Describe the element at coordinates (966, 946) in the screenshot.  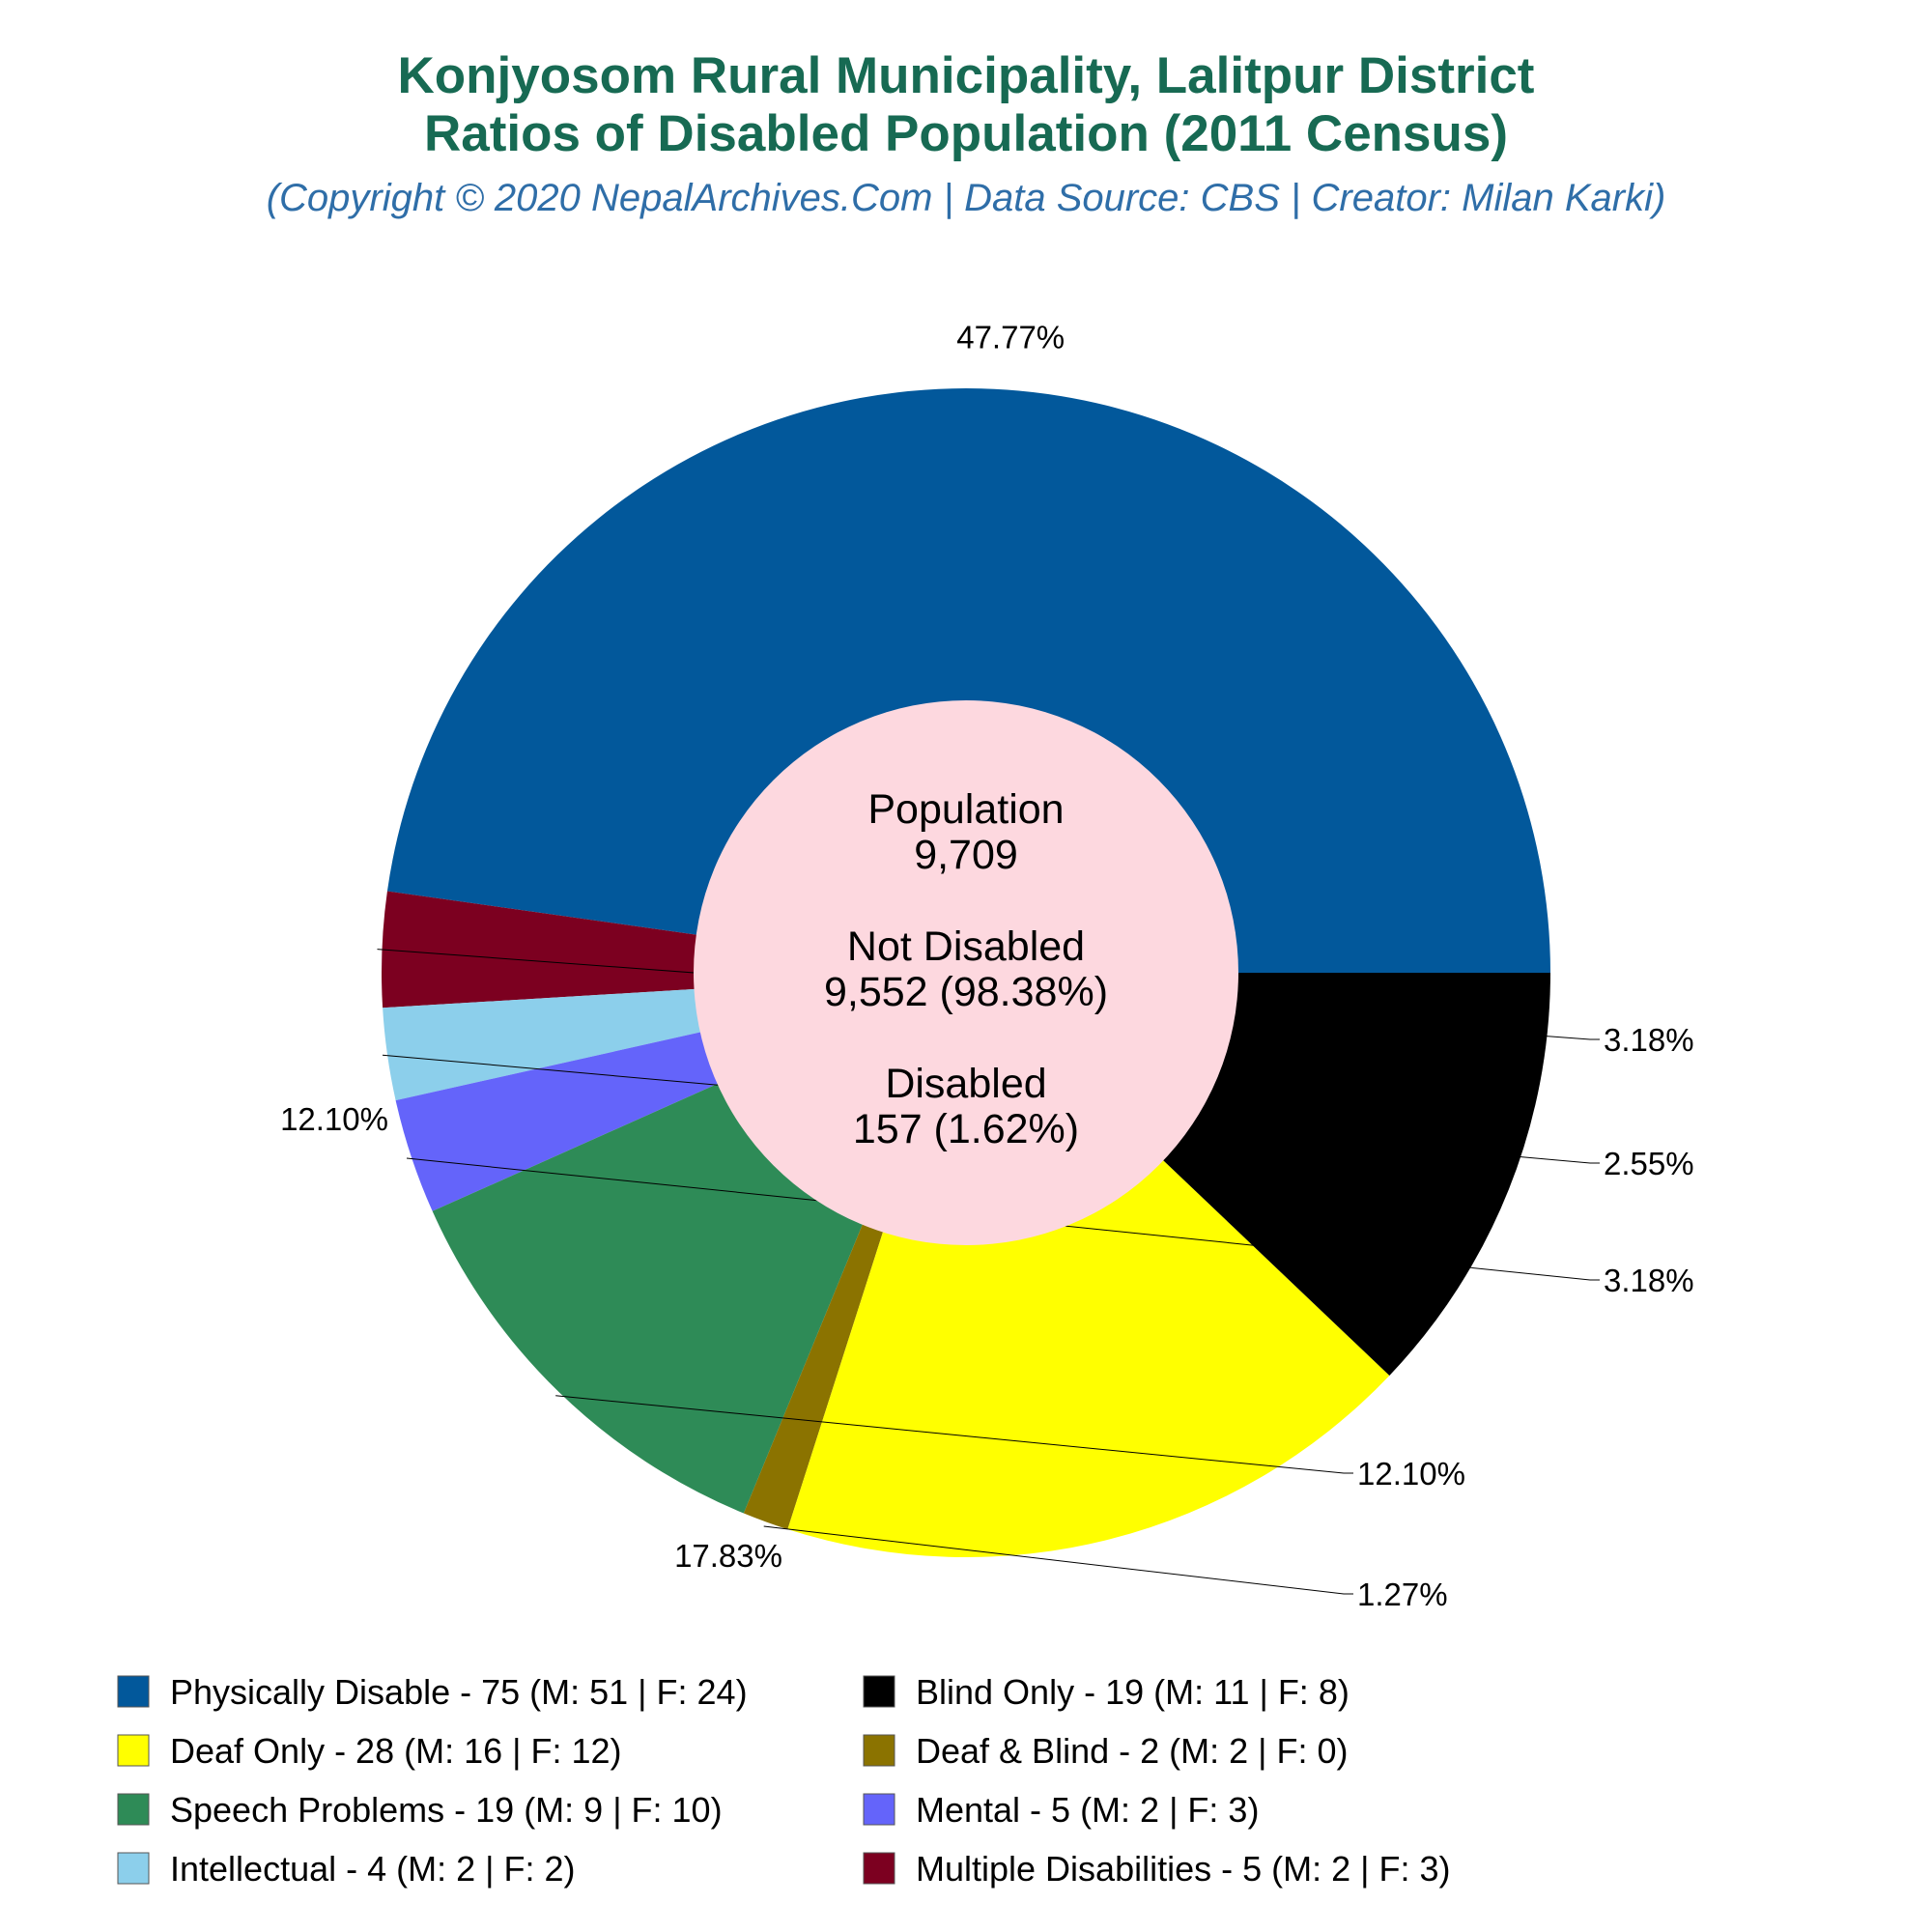
I see `center-not-disabled-label: Not Disabled` at that location.